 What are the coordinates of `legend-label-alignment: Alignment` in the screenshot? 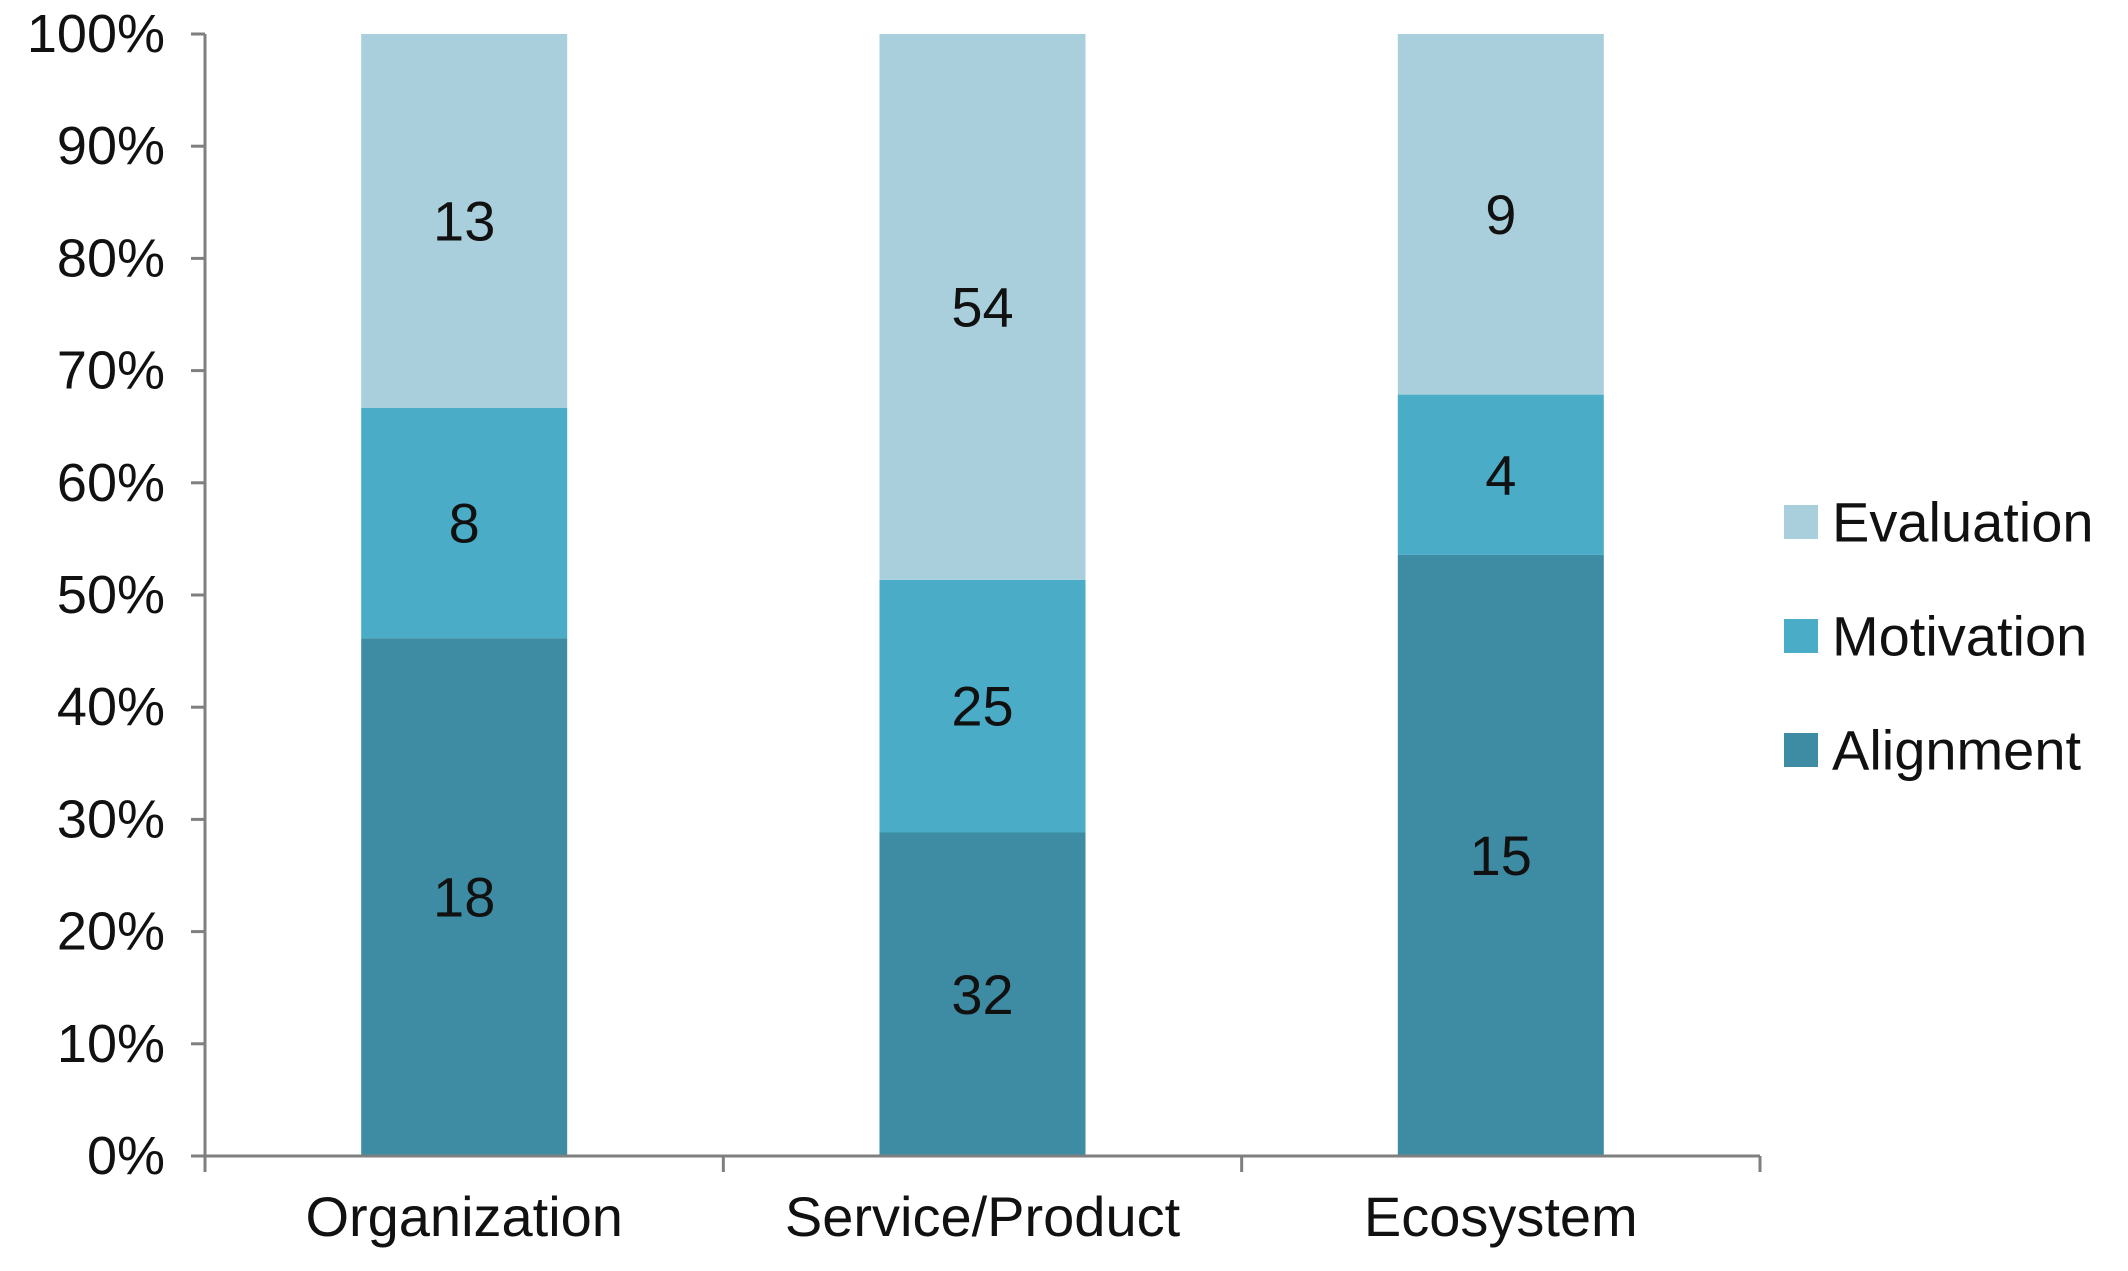 It's located at (1956, 750).